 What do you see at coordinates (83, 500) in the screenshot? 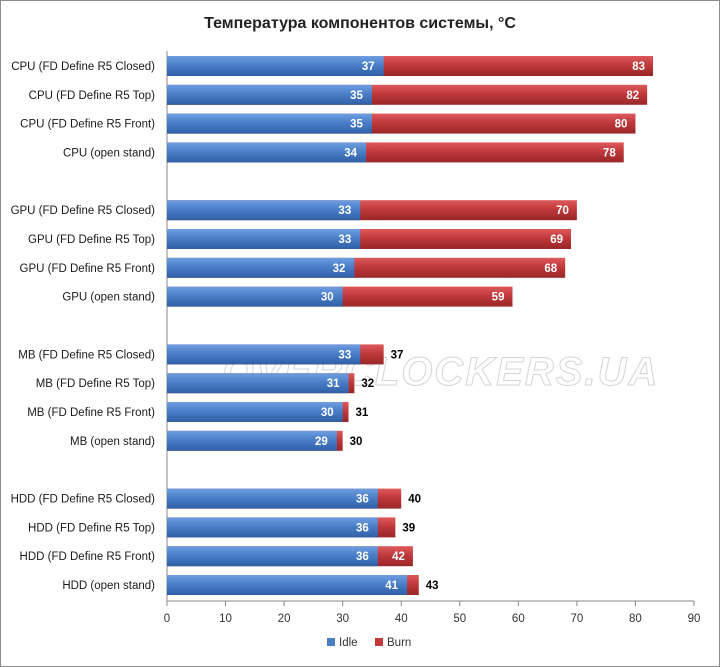
I see `category-label: HDD (FD Define R5 Closed)` at bounding box center [83, 500].